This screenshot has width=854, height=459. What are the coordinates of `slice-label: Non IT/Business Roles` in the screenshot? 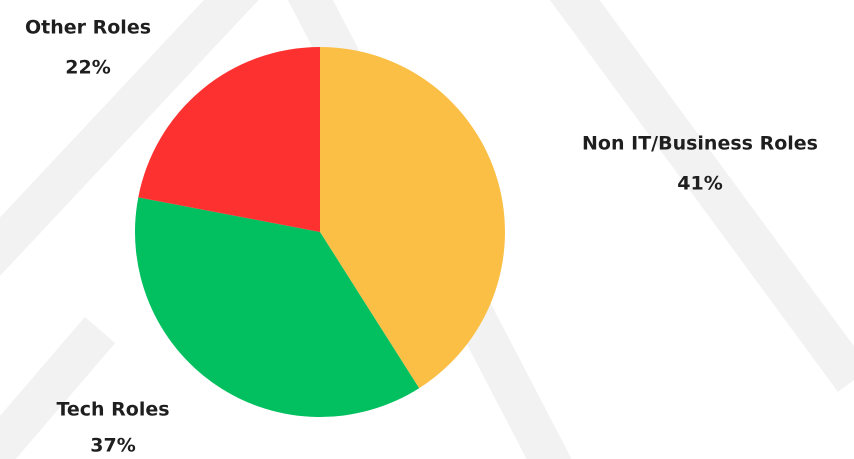 It's located at (700, 144).